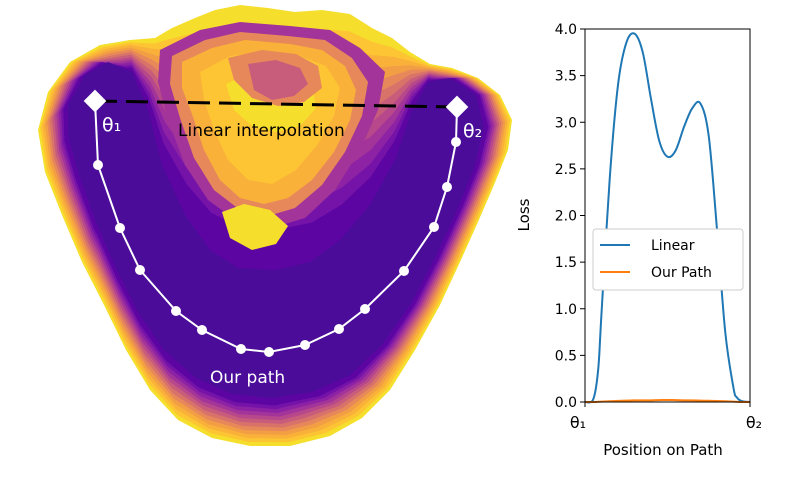 The height and width of the screenshot is (481, 786). I want to click on contour-hot-spots, so click(271, 136).